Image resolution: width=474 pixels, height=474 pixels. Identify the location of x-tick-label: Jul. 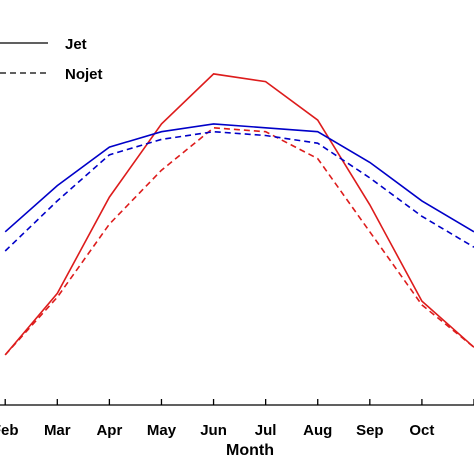
(266, 430).